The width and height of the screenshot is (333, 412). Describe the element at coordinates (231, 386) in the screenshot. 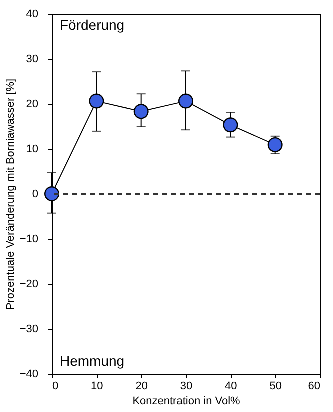

I see `x-tick-label: 40` at that location.